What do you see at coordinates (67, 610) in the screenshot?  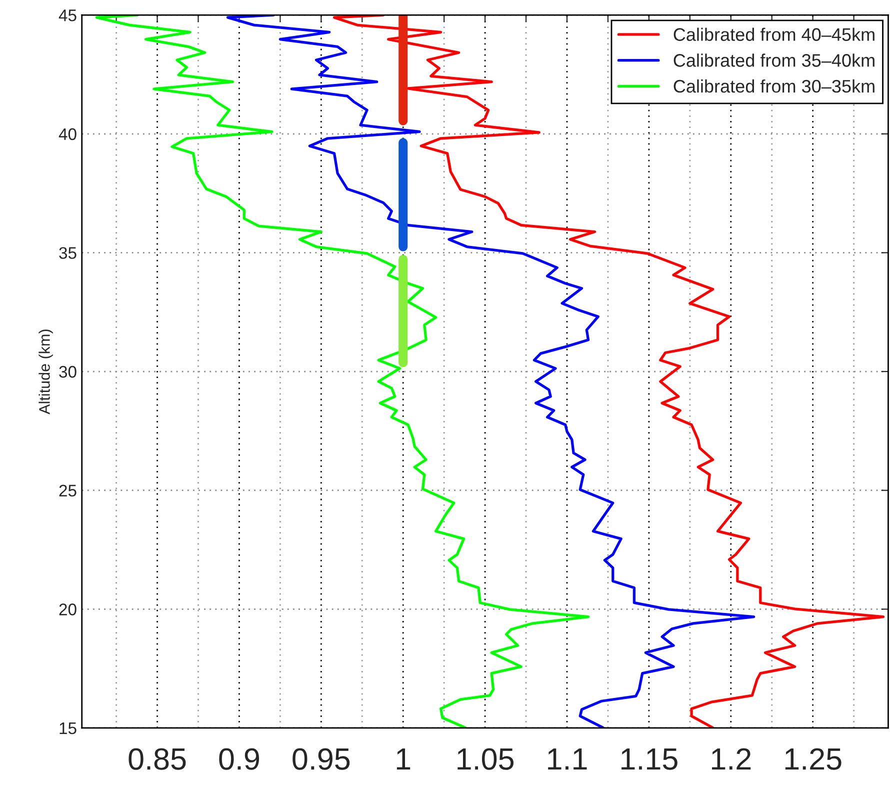 I see `y-tick-label: 20` at bounding box center [67, 610].